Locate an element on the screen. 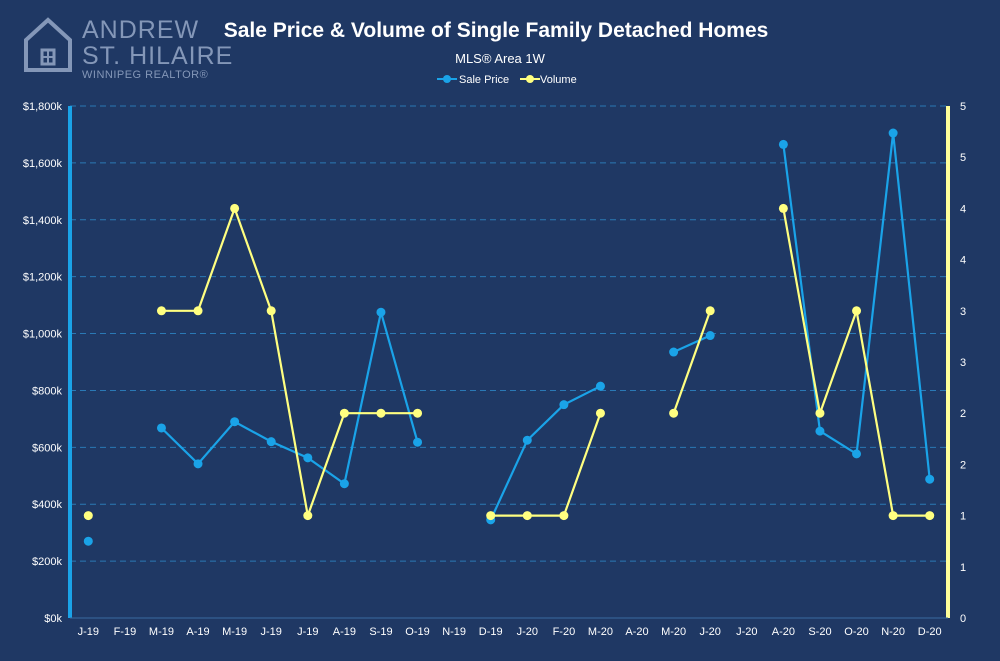 The image size is (1000, 661). x-tick-label: S-19 is located at coordinates (380, 632).